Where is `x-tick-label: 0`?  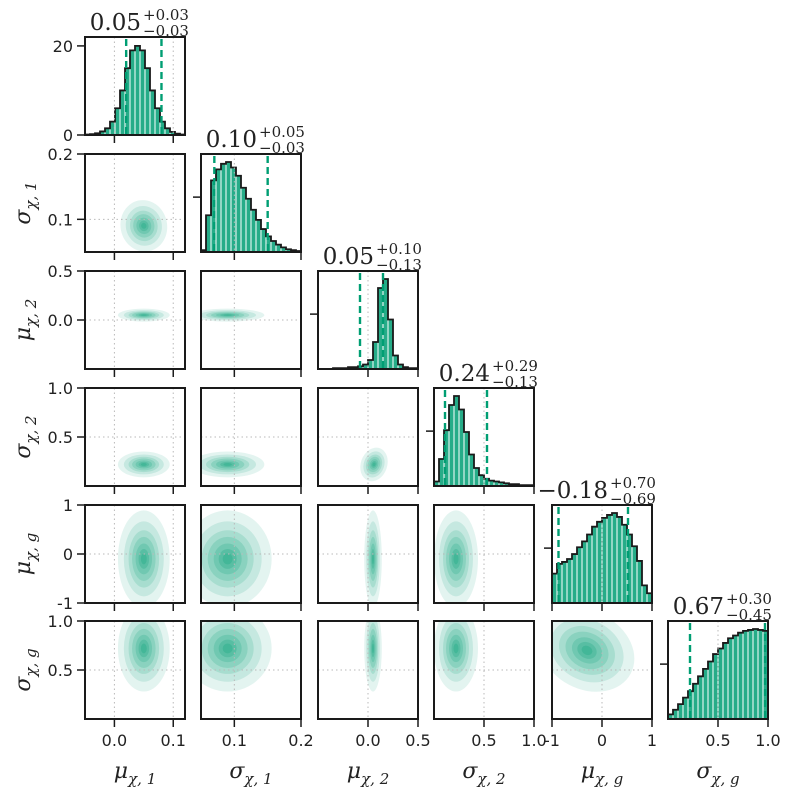
x-tick-label: 0 is located at coordinates (602, 740).